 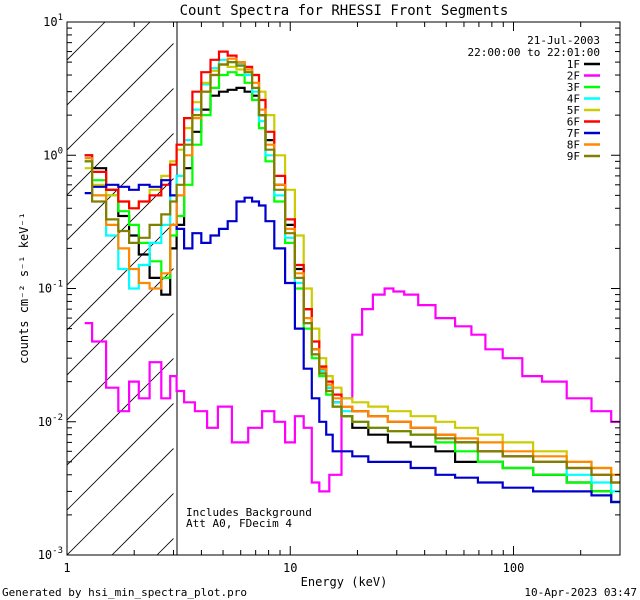 I want to click on x-tick-label: 100, so click(x=514, y=568).